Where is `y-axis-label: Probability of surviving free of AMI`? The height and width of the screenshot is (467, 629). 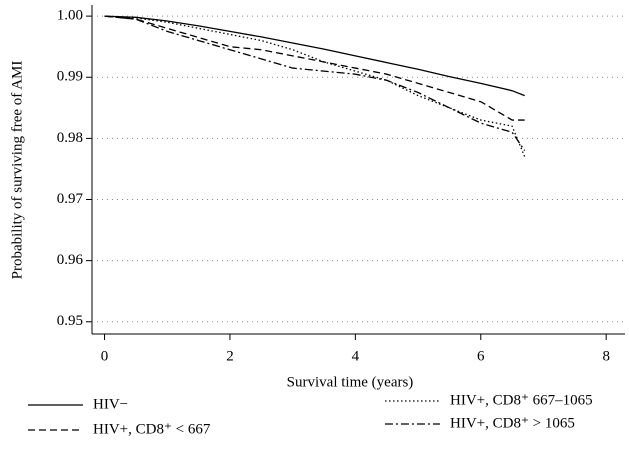 y-axis-label: Probability of surviving free of AMI is located at coordinates (17, 170).